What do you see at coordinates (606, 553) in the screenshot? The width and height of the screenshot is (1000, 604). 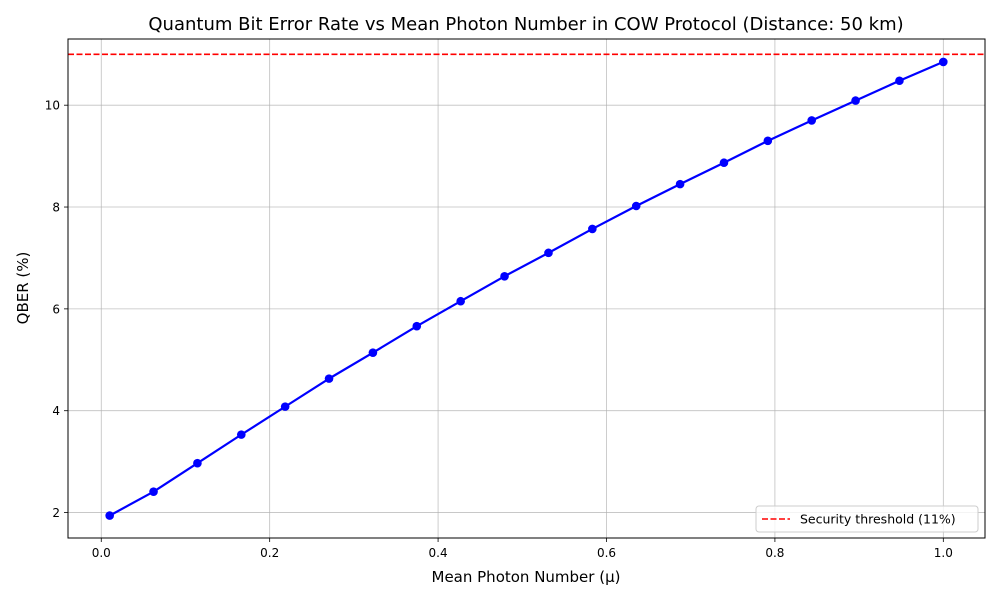 I see `x-tick-label: 0.6` at bounding box center [606, 553].